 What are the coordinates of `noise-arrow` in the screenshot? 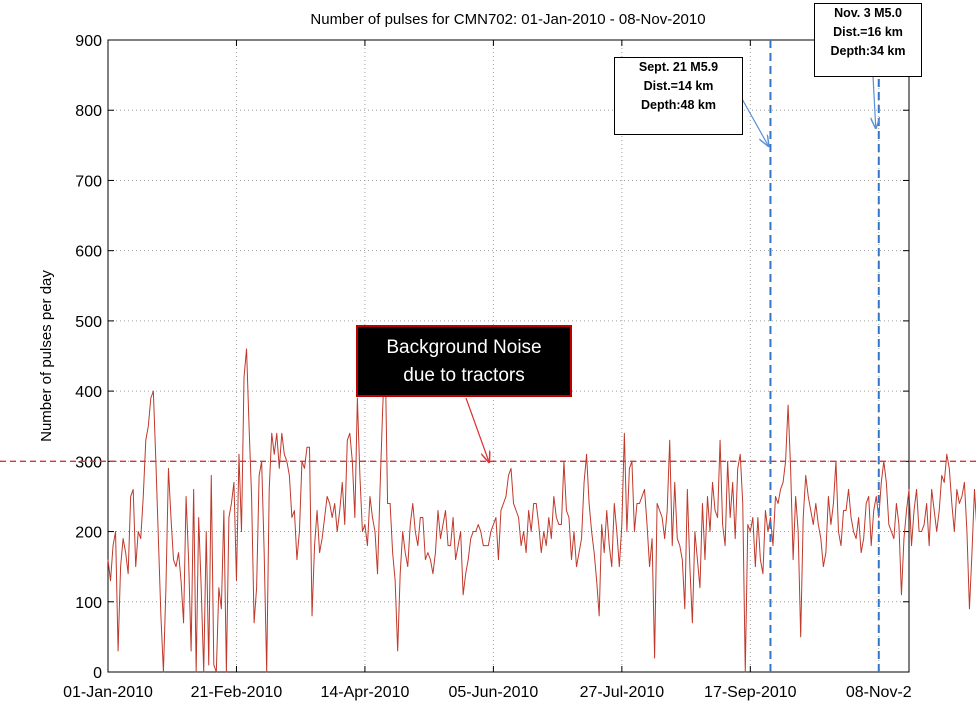 It's located at (477, 429).